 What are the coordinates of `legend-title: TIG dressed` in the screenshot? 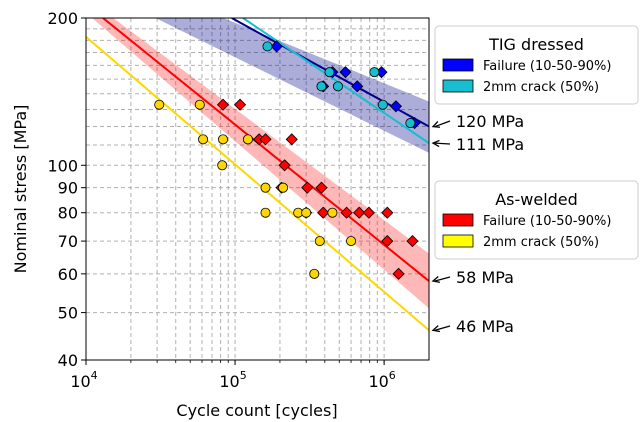 It's located at (536, 44).